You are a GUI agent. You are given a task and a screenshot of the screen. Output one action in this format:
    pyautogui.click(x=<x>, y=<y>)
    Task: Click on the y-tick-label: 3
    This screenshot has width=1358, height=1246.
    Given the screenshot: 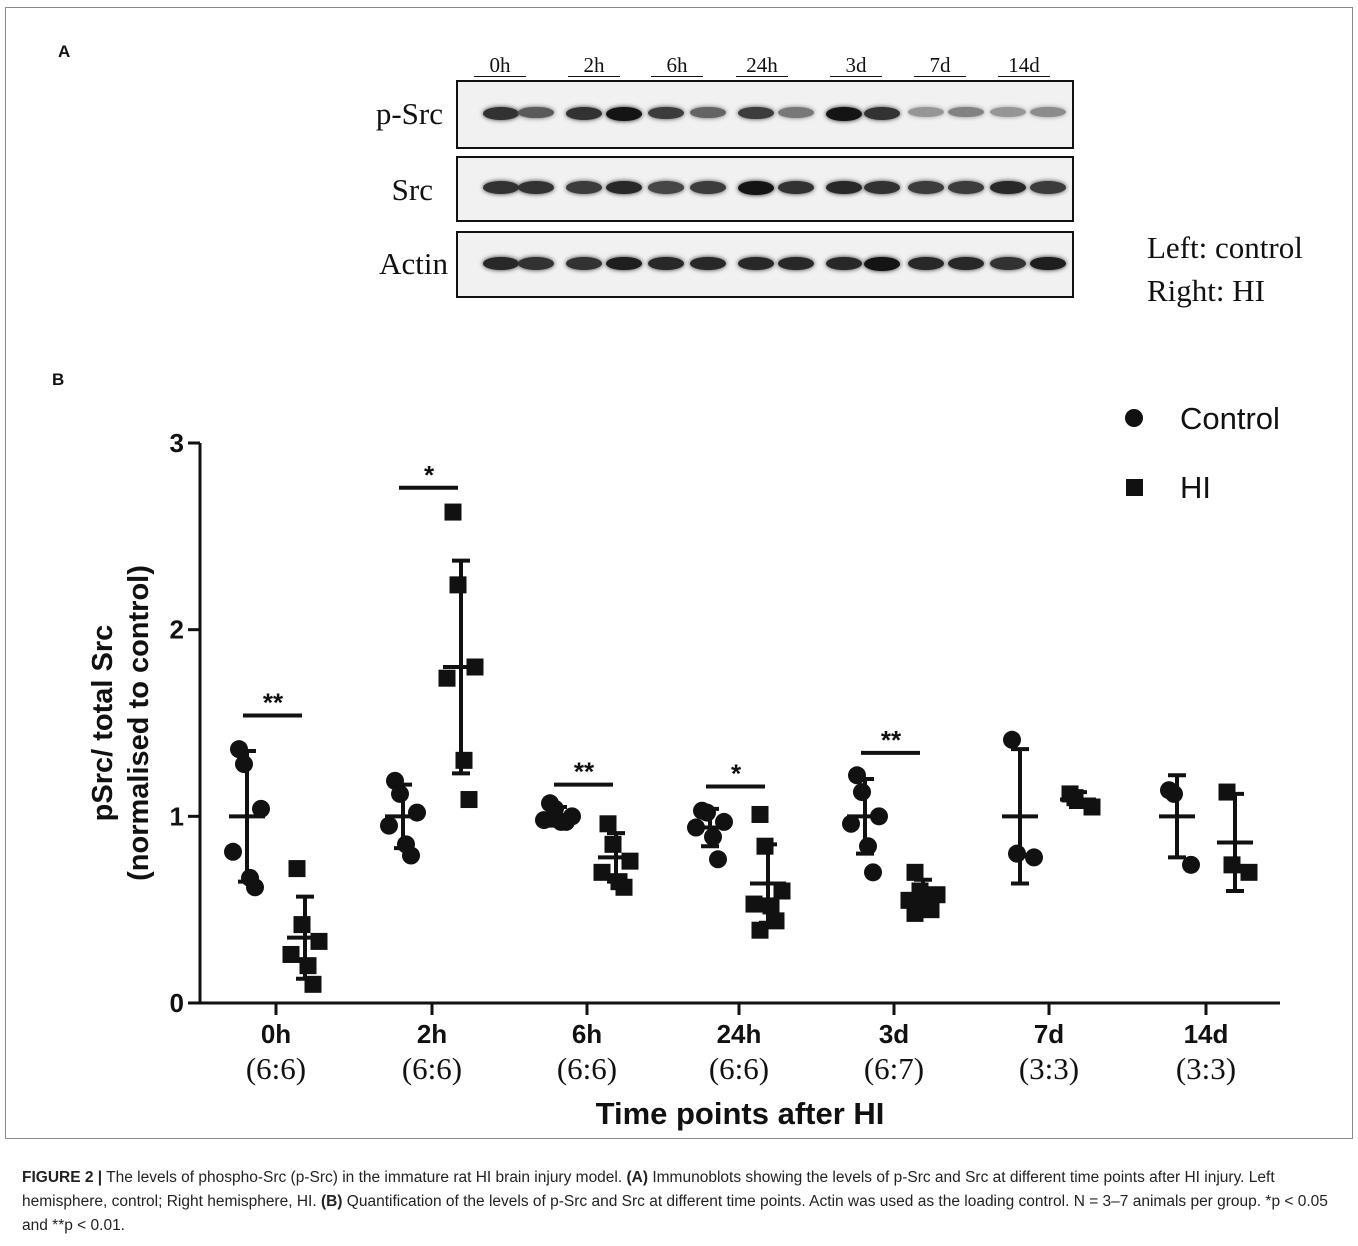 What is the action you would take?
    pyautogui.click(x=177, y=443)
    